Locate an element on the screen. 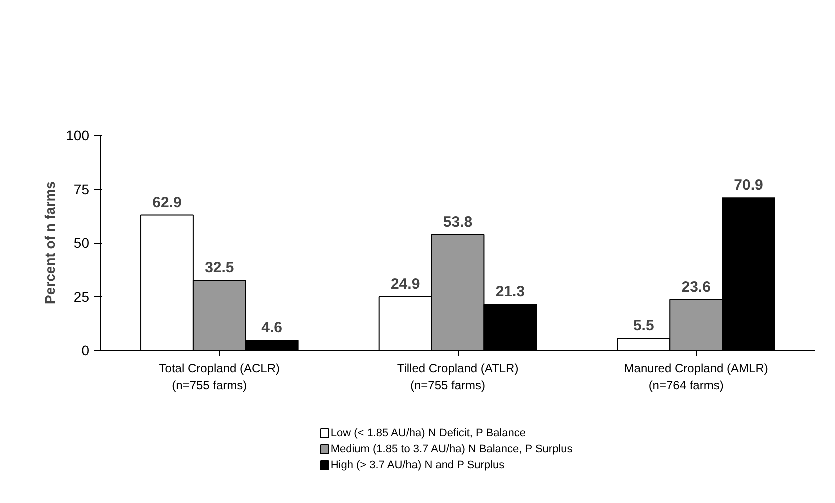 Image resolution: width=835 pixels, height=503 pixels. x-tick-label: Manured Cropland (AMLR) (n=764 farms) is located at coordinates (696, 377).